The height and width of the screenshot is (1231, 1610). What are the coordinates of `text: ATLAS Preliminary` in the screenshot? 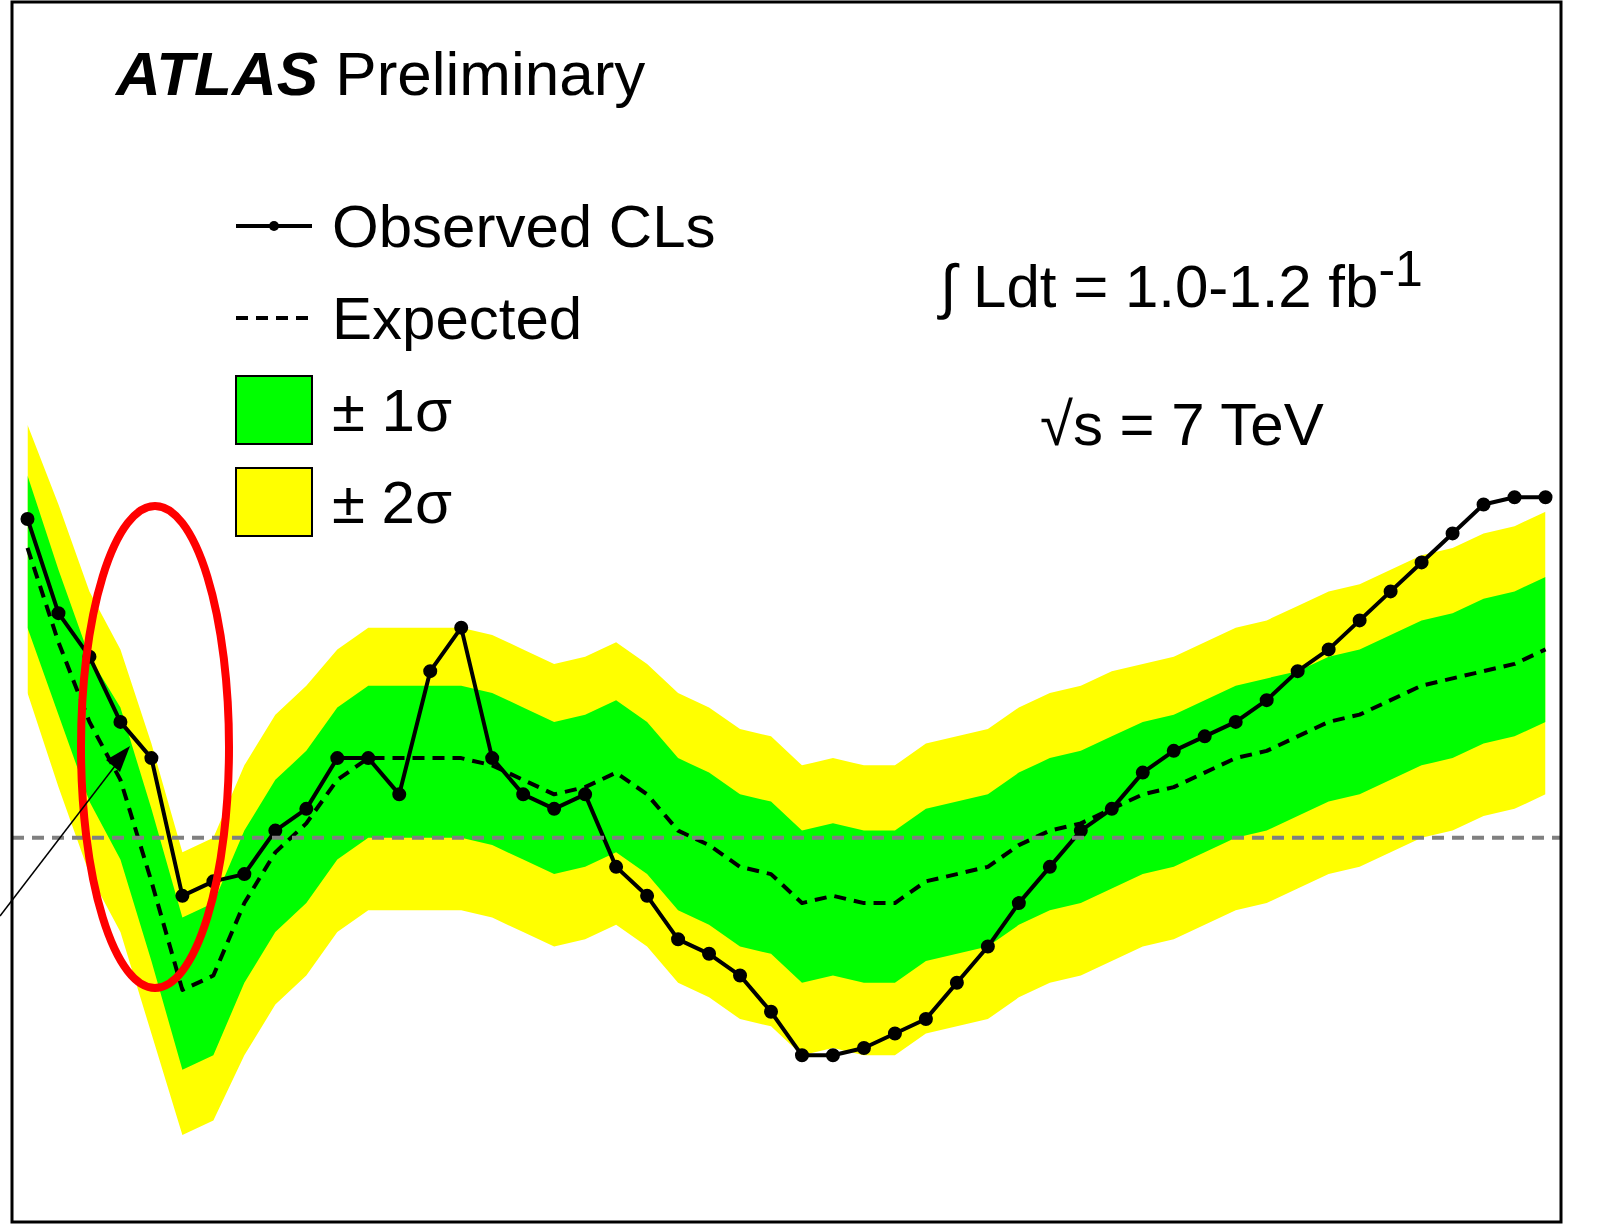 It's located at (381, 73).